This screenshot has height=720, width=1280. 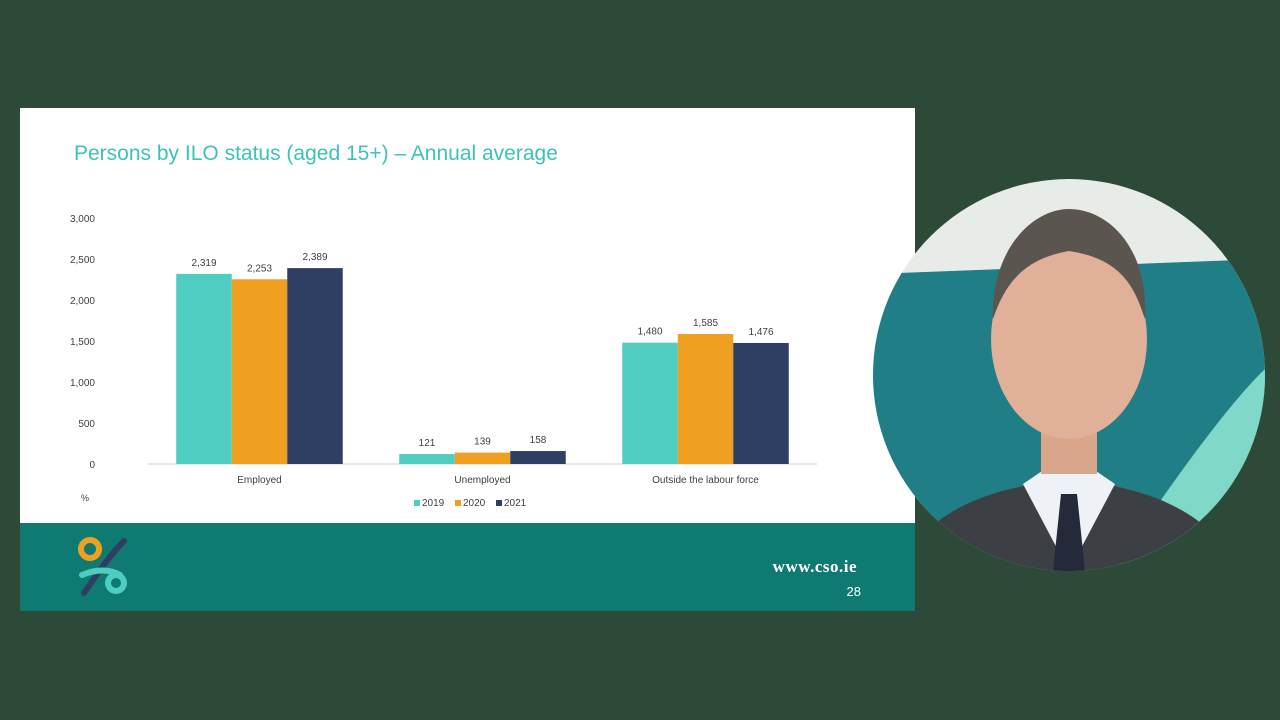 What do you see at coordinates (82, 219) in the screenshot?
I see `y-tick-label: 3,000` at bounding box center [82, 219].